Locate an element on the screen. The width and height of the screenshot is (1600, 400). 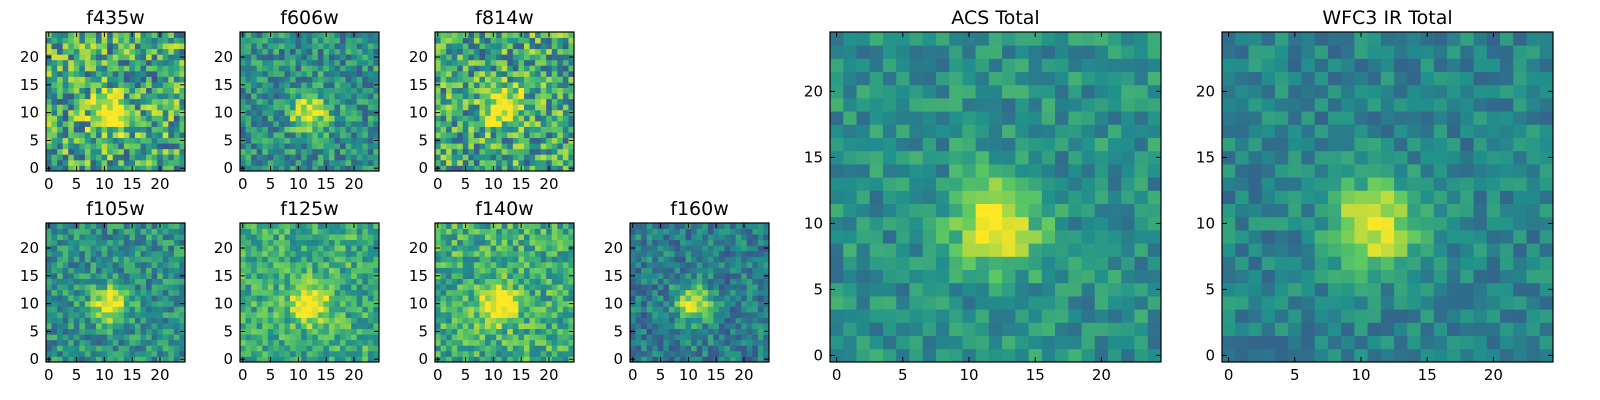
x-tick-label: 10 is located at coordinates (688, 375).